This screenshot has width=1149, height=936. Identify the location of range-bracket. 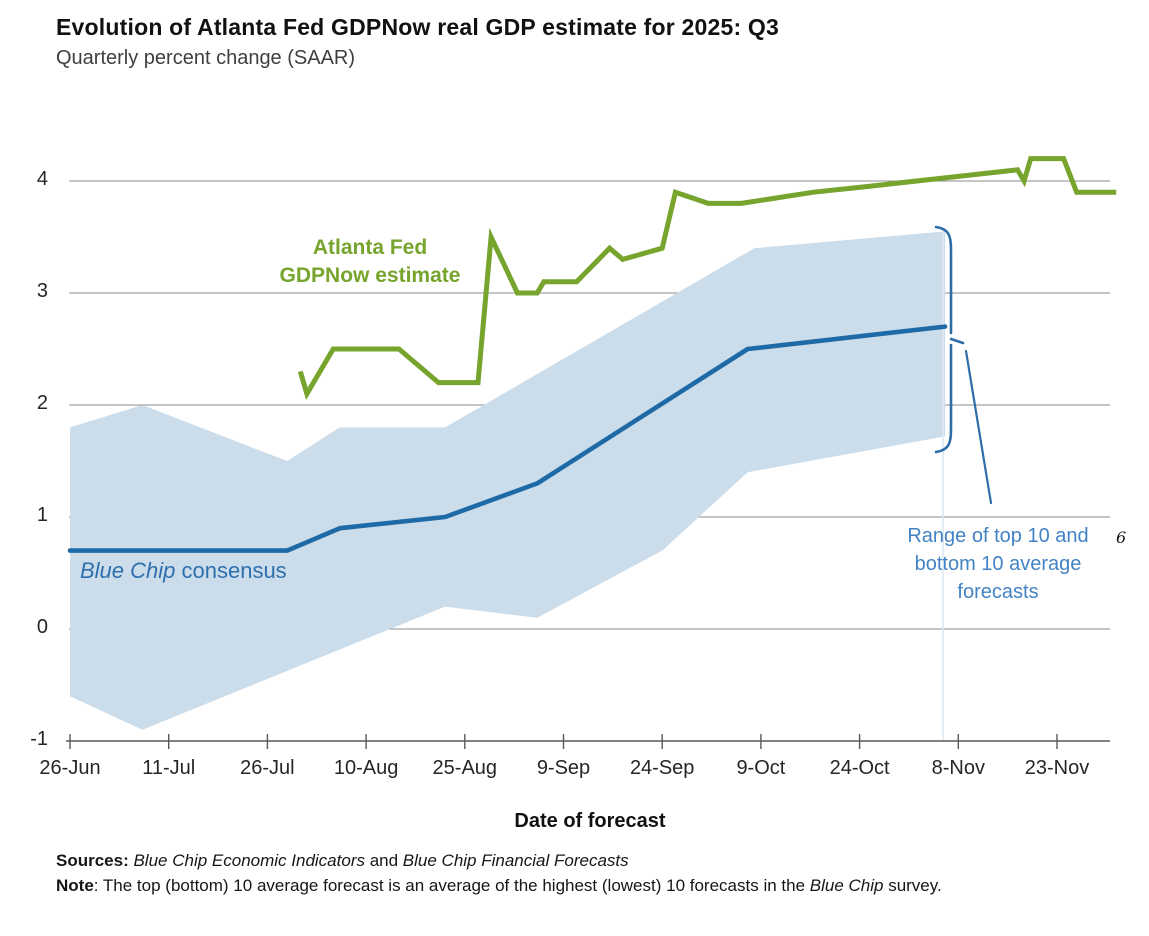
(949, 339).